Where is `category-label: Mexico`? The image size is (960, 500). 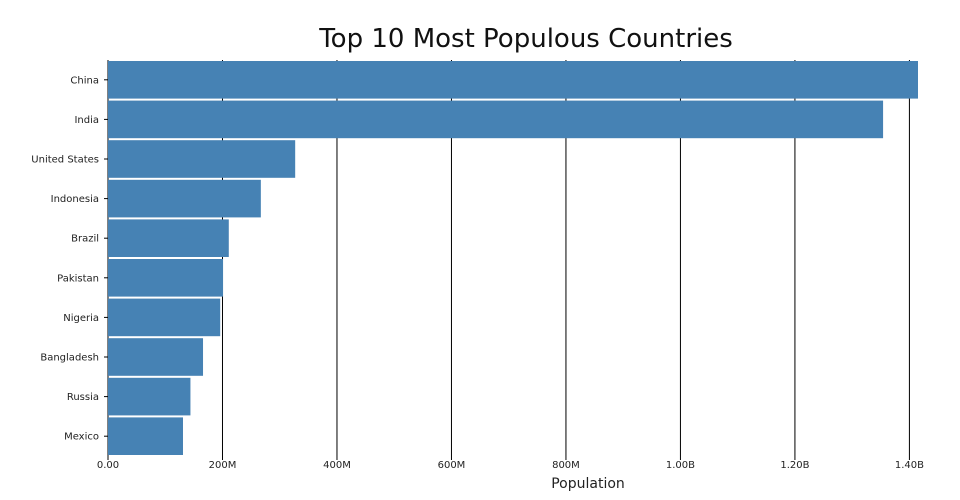 category-label: Mexico is located at coordinates (81, 437).